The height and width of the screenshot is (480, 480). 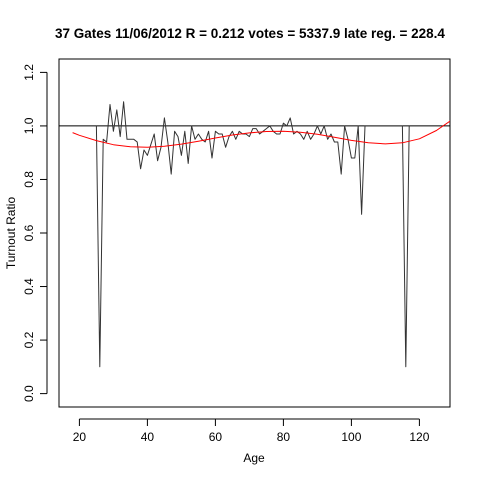 What do you see at coordinates (11, 233) in the screenshot?
I see `y-axis-label: Turnout Ratio` at bounding box center [11, 233].